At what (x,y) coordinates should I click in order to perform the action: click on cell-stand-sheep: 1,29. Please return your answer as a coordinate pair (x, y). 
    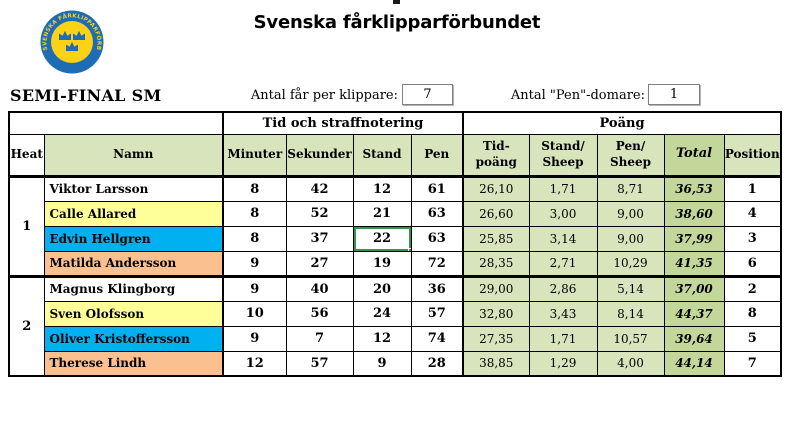
    Looking at the image, I should click on (563, 363).